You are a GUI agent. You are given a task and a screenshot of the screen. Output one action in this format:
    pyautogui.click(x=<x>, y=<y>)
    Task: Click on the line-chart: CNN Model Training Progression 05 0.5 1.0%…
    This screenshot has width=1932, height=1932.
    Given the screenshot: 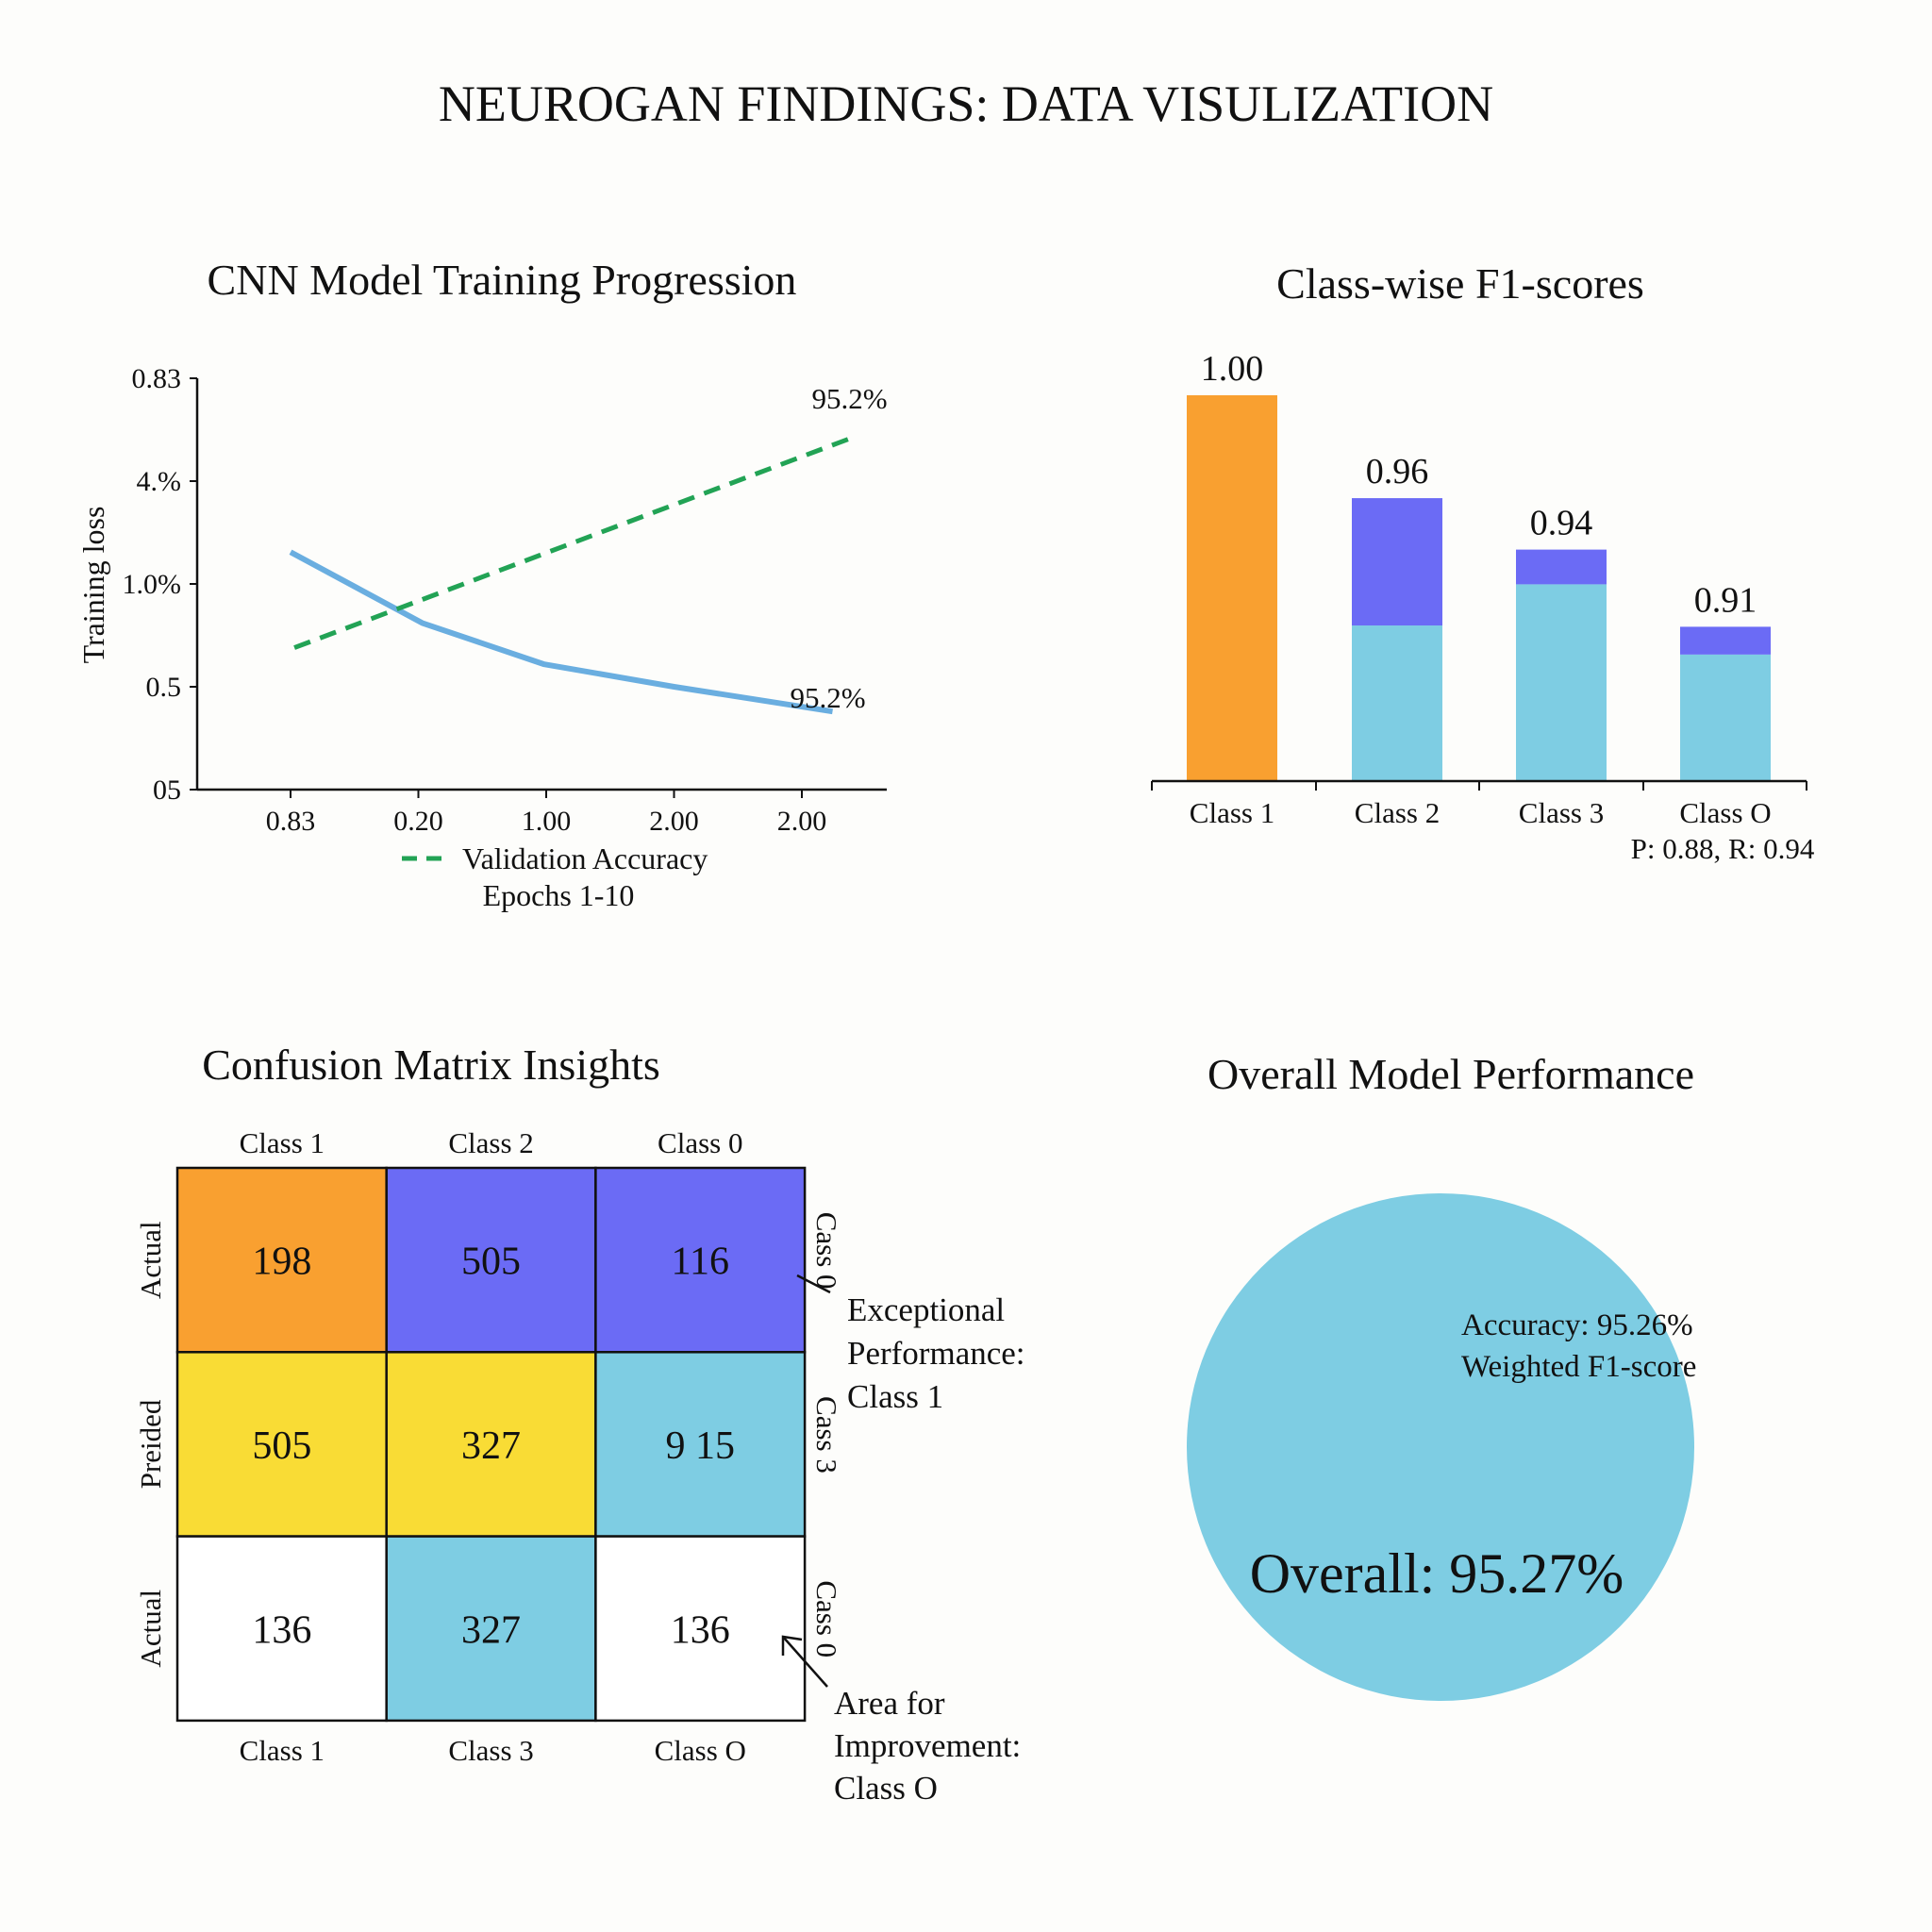 What is the action you would take?
    pyautogui.click(x=482, y=584)
    